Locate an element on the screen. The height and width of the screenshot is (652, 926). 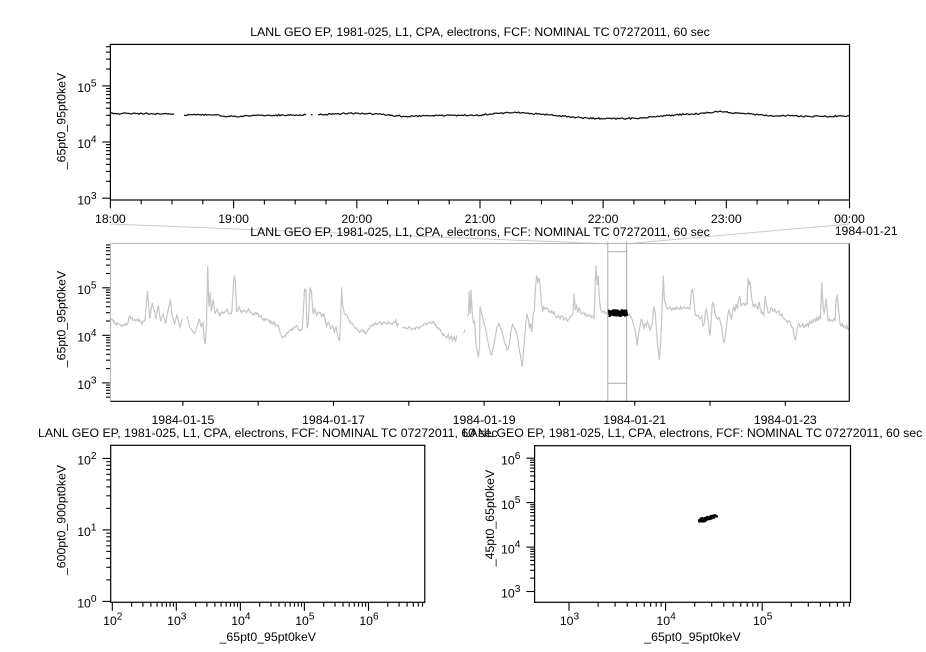
svg-text: 1984-01-19 is located at coordinates (484, 420).